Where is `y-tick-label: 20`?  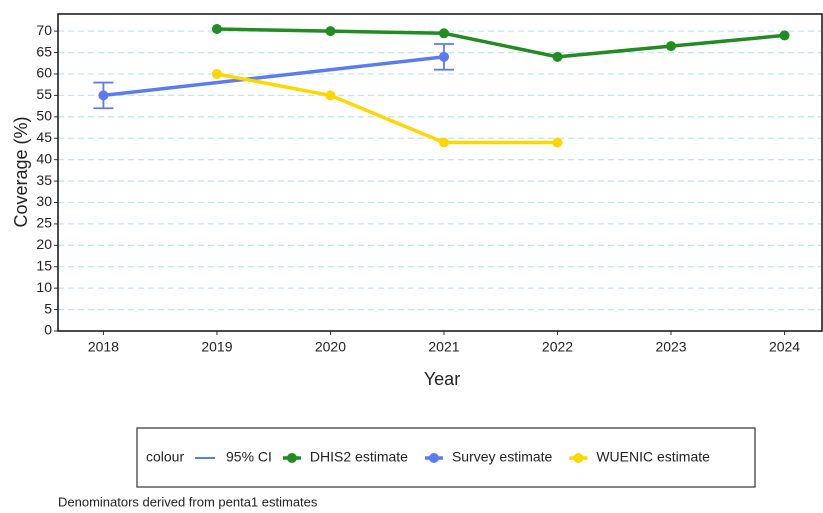 y-tick-label: 20 is located at coordinates (44, 244).